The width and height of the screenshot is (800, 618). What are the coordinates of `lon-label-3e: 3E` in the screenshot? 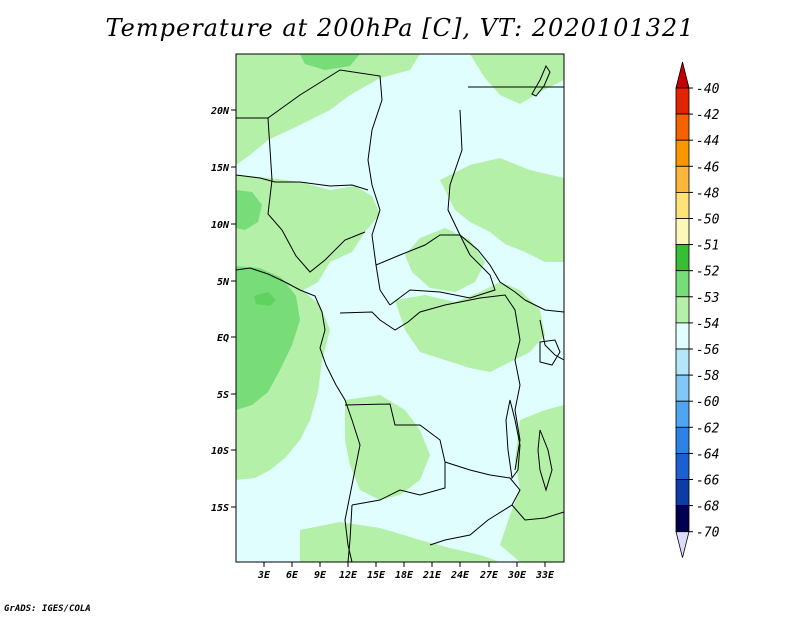 It's located at (264, 575).